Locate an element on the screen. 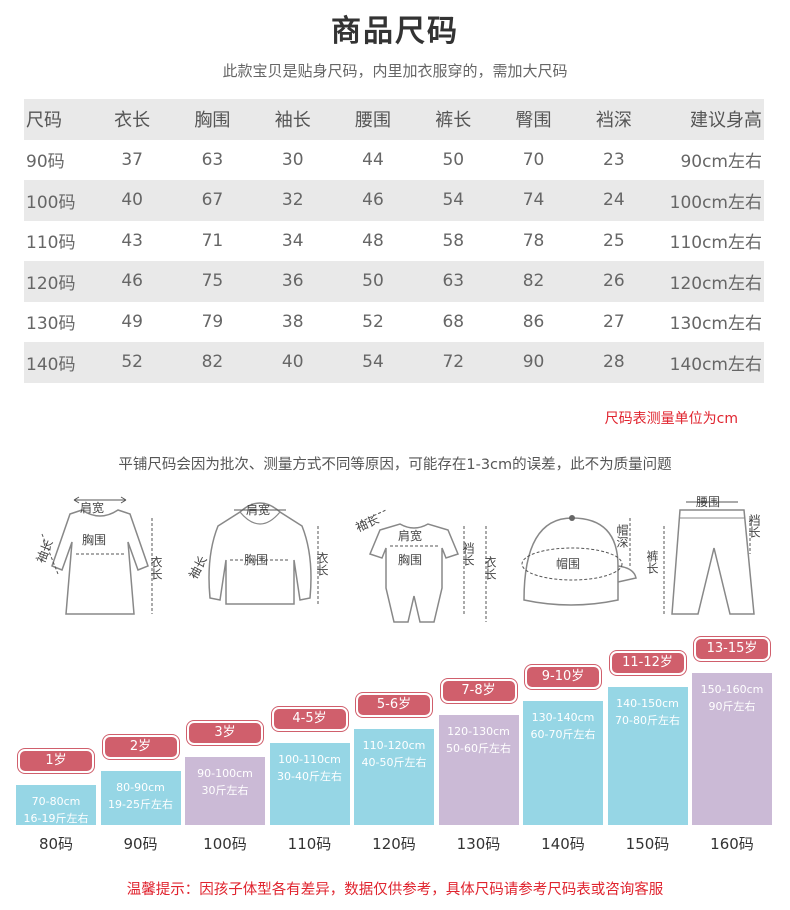 This screenshot has width=790, height=910. hoodie-chest-label: 胸围 is located at coordinates (256, 559).